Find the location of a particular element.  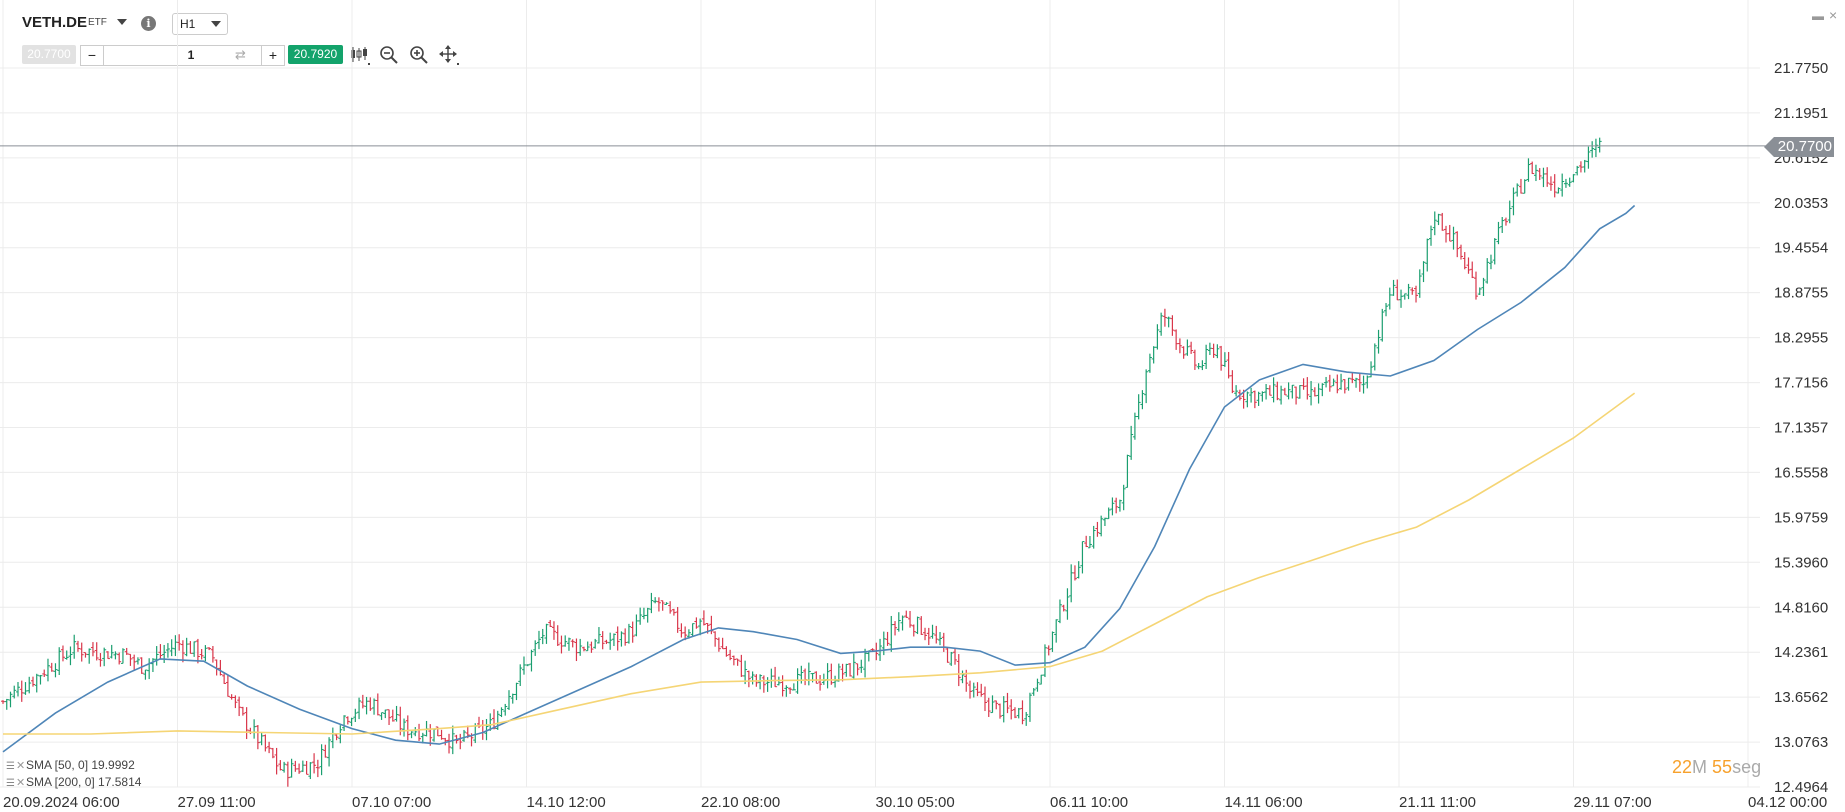

price-axis-label: 20.0353 is located at coordinates (1801, 203).